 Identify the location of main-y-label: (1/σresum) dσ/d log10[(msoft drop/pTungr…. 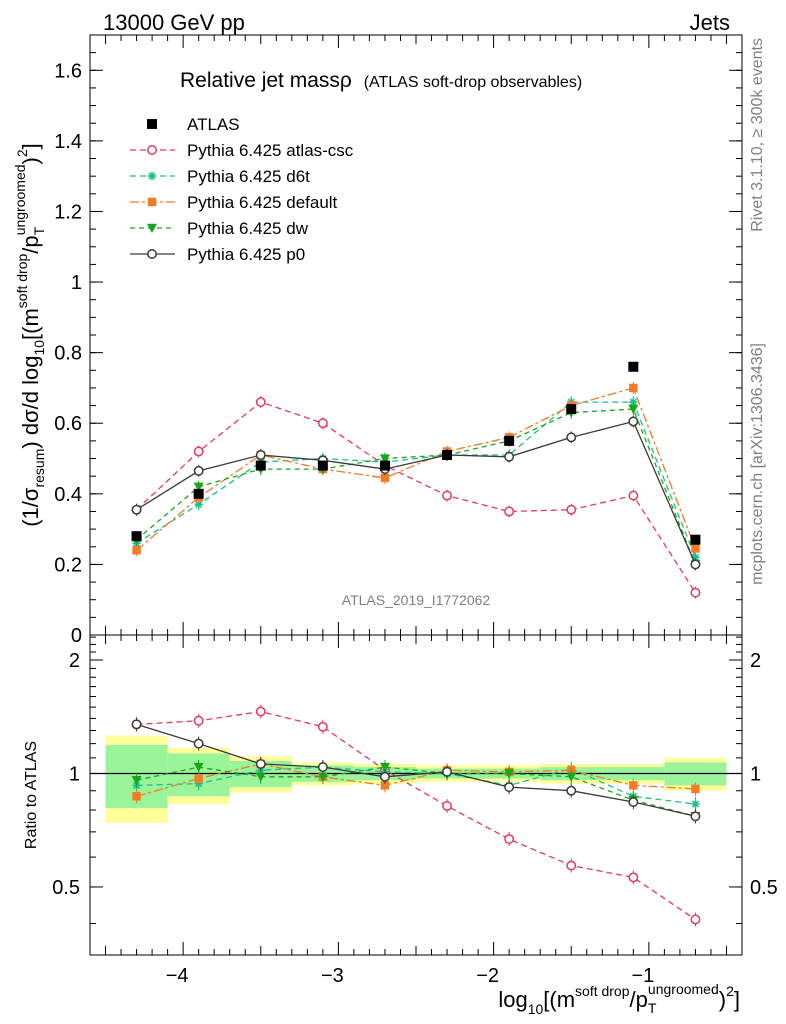
(29, 335).